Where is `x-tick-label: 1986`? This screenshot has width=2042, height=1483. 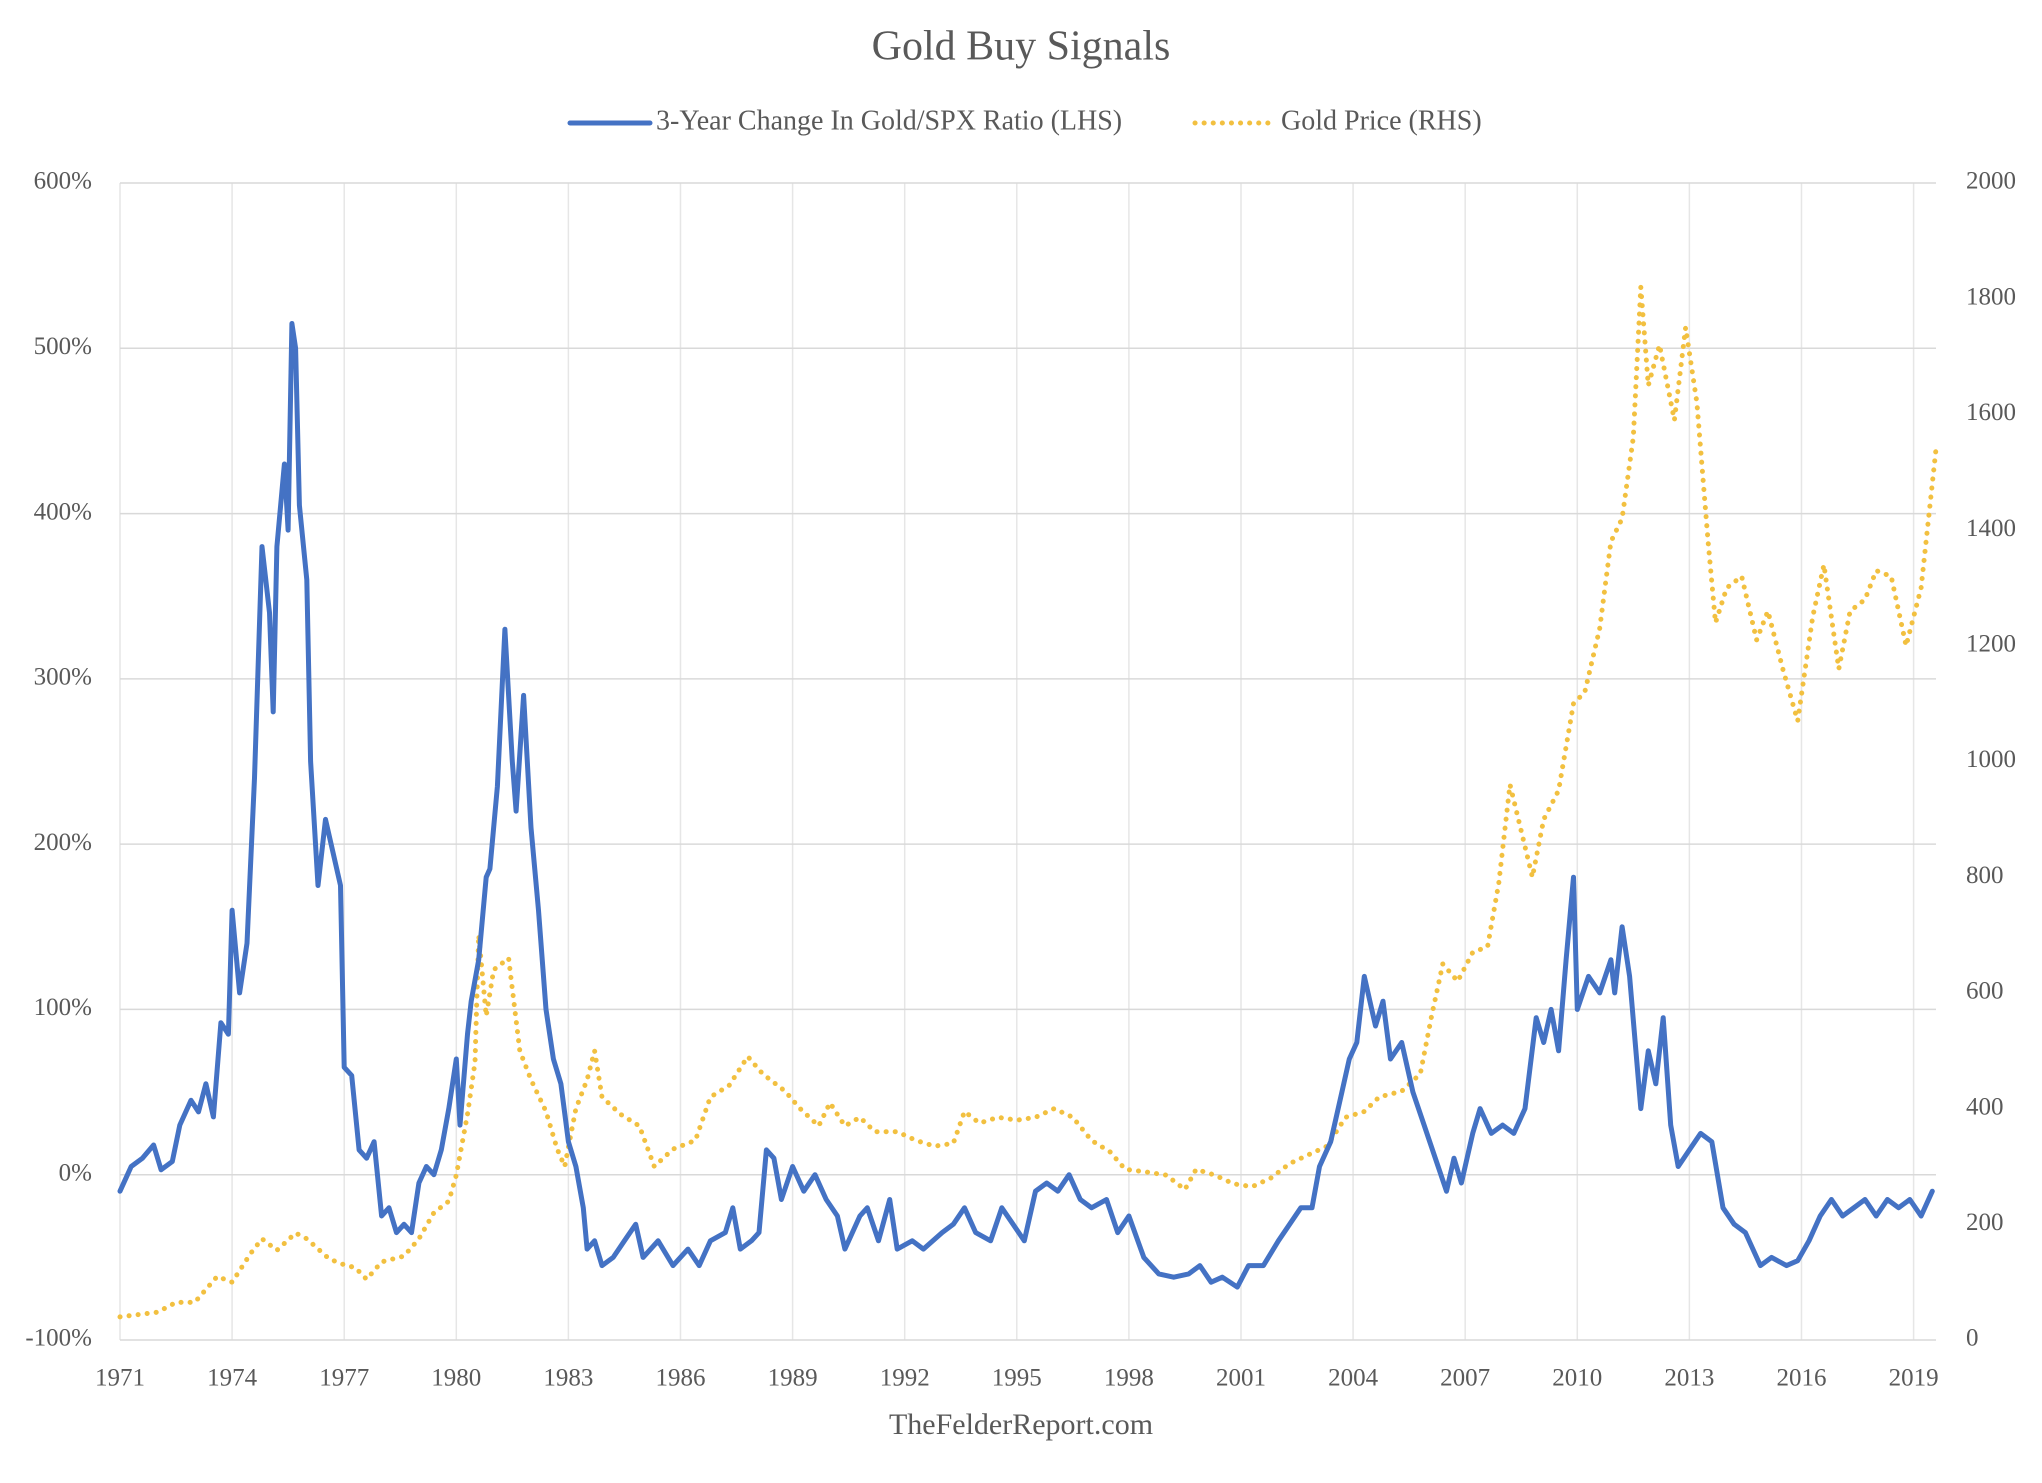 x-tick-label: 1986 is located at coordinates (680, 1378).